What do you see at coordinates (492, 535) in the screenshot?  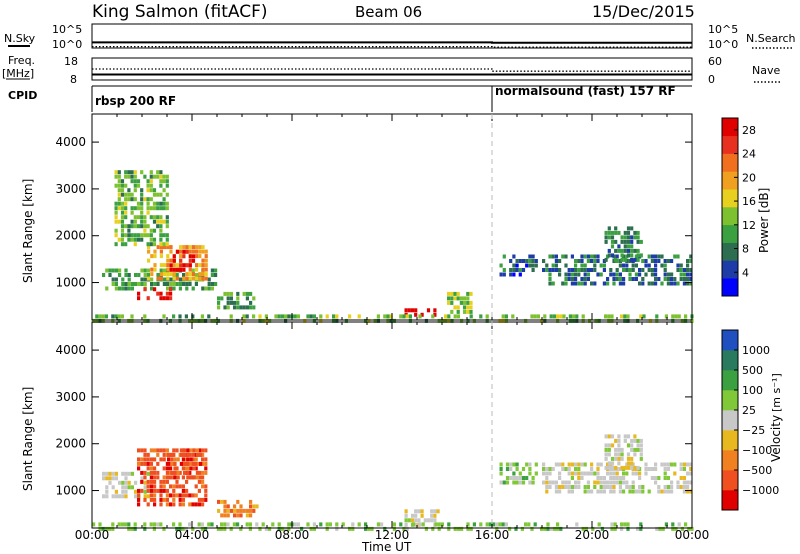 I see `x-tick-label: 16:00` at bounding box center [492, 535].